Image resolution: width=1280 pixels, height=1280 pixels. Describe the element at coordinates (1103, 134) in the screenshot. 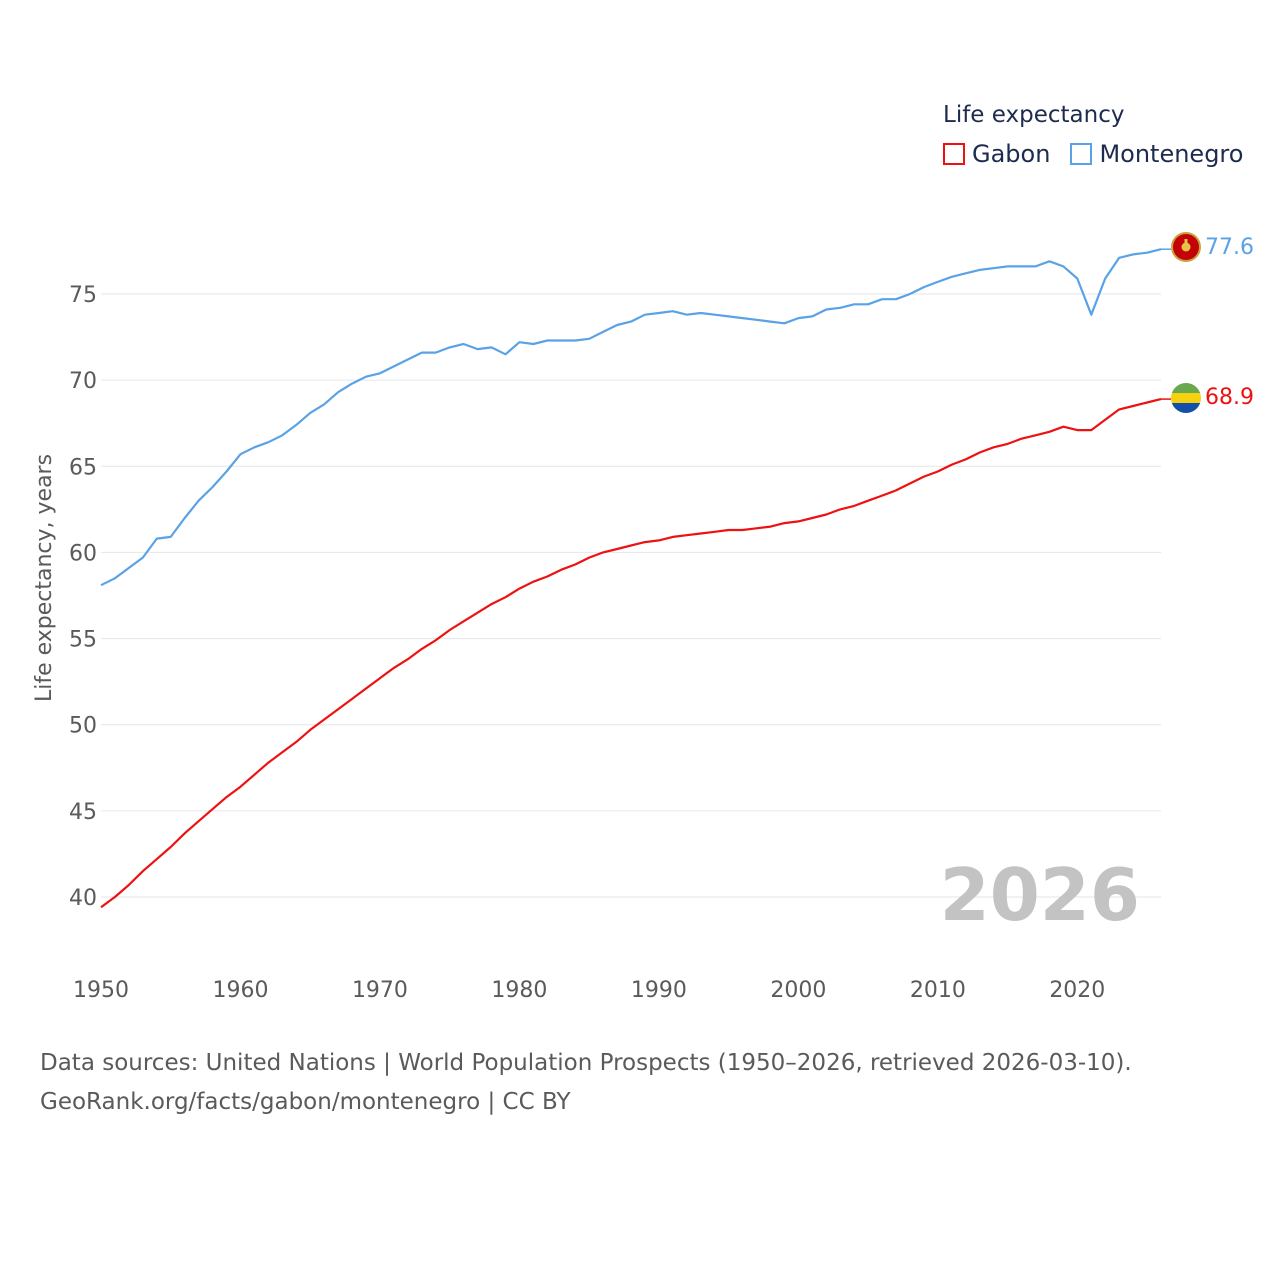

I see `legend: Life expectancy Gabon Montenegro` at that location.